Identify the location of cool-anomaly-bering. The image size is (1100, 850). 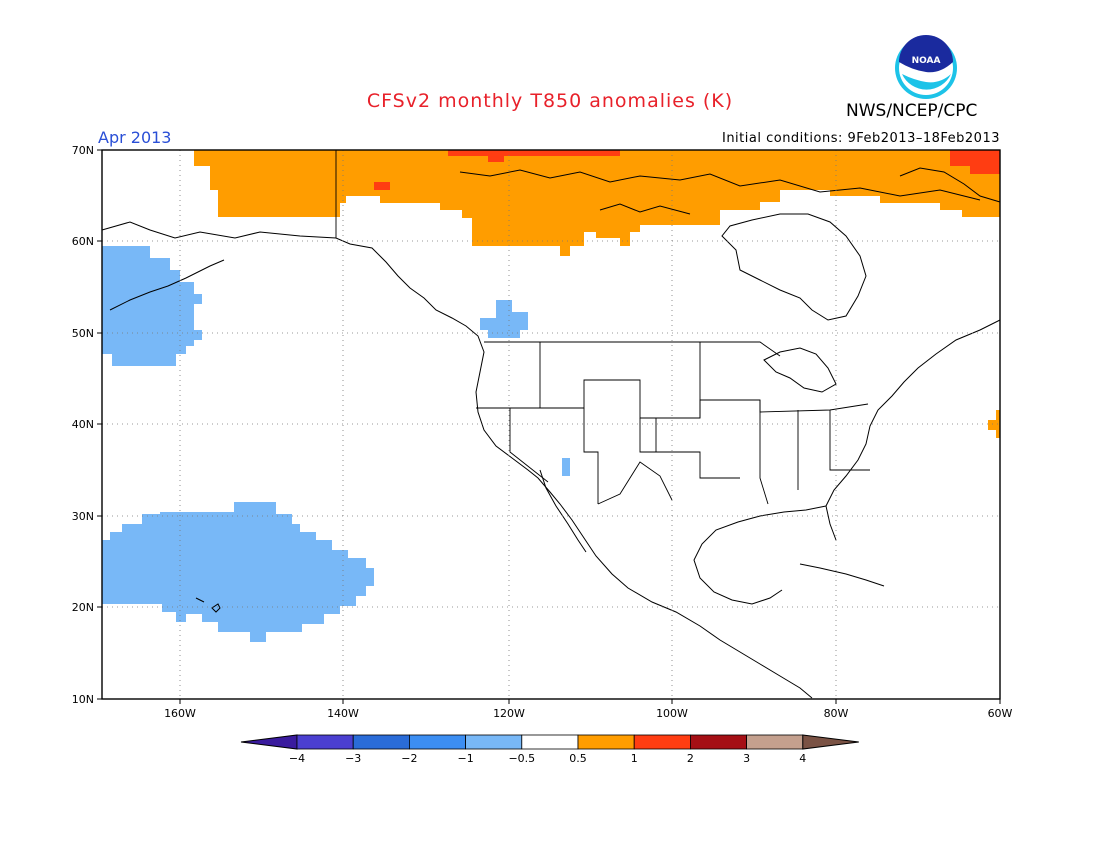
(152, 306).